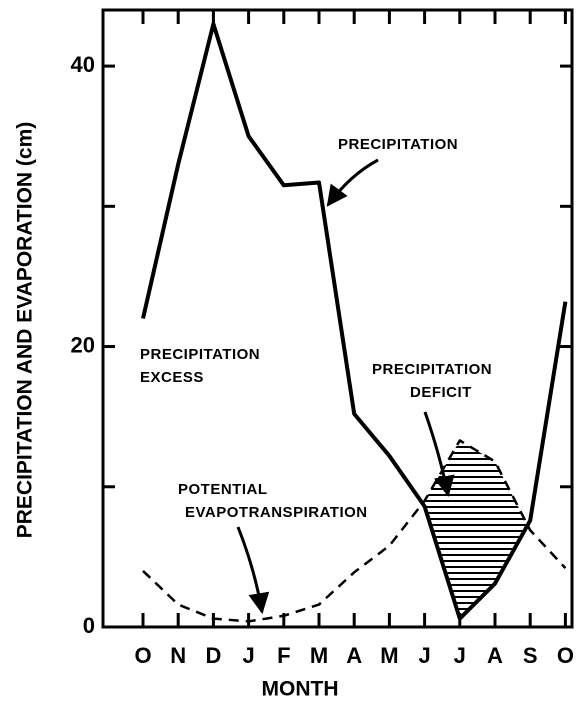 Image resolution: width=579 pixels, height=706 pixels. What do you see at coordinates (178, 655) in the screenshot?
I see `x-tick-label: N` at bounding box center [178, 655].